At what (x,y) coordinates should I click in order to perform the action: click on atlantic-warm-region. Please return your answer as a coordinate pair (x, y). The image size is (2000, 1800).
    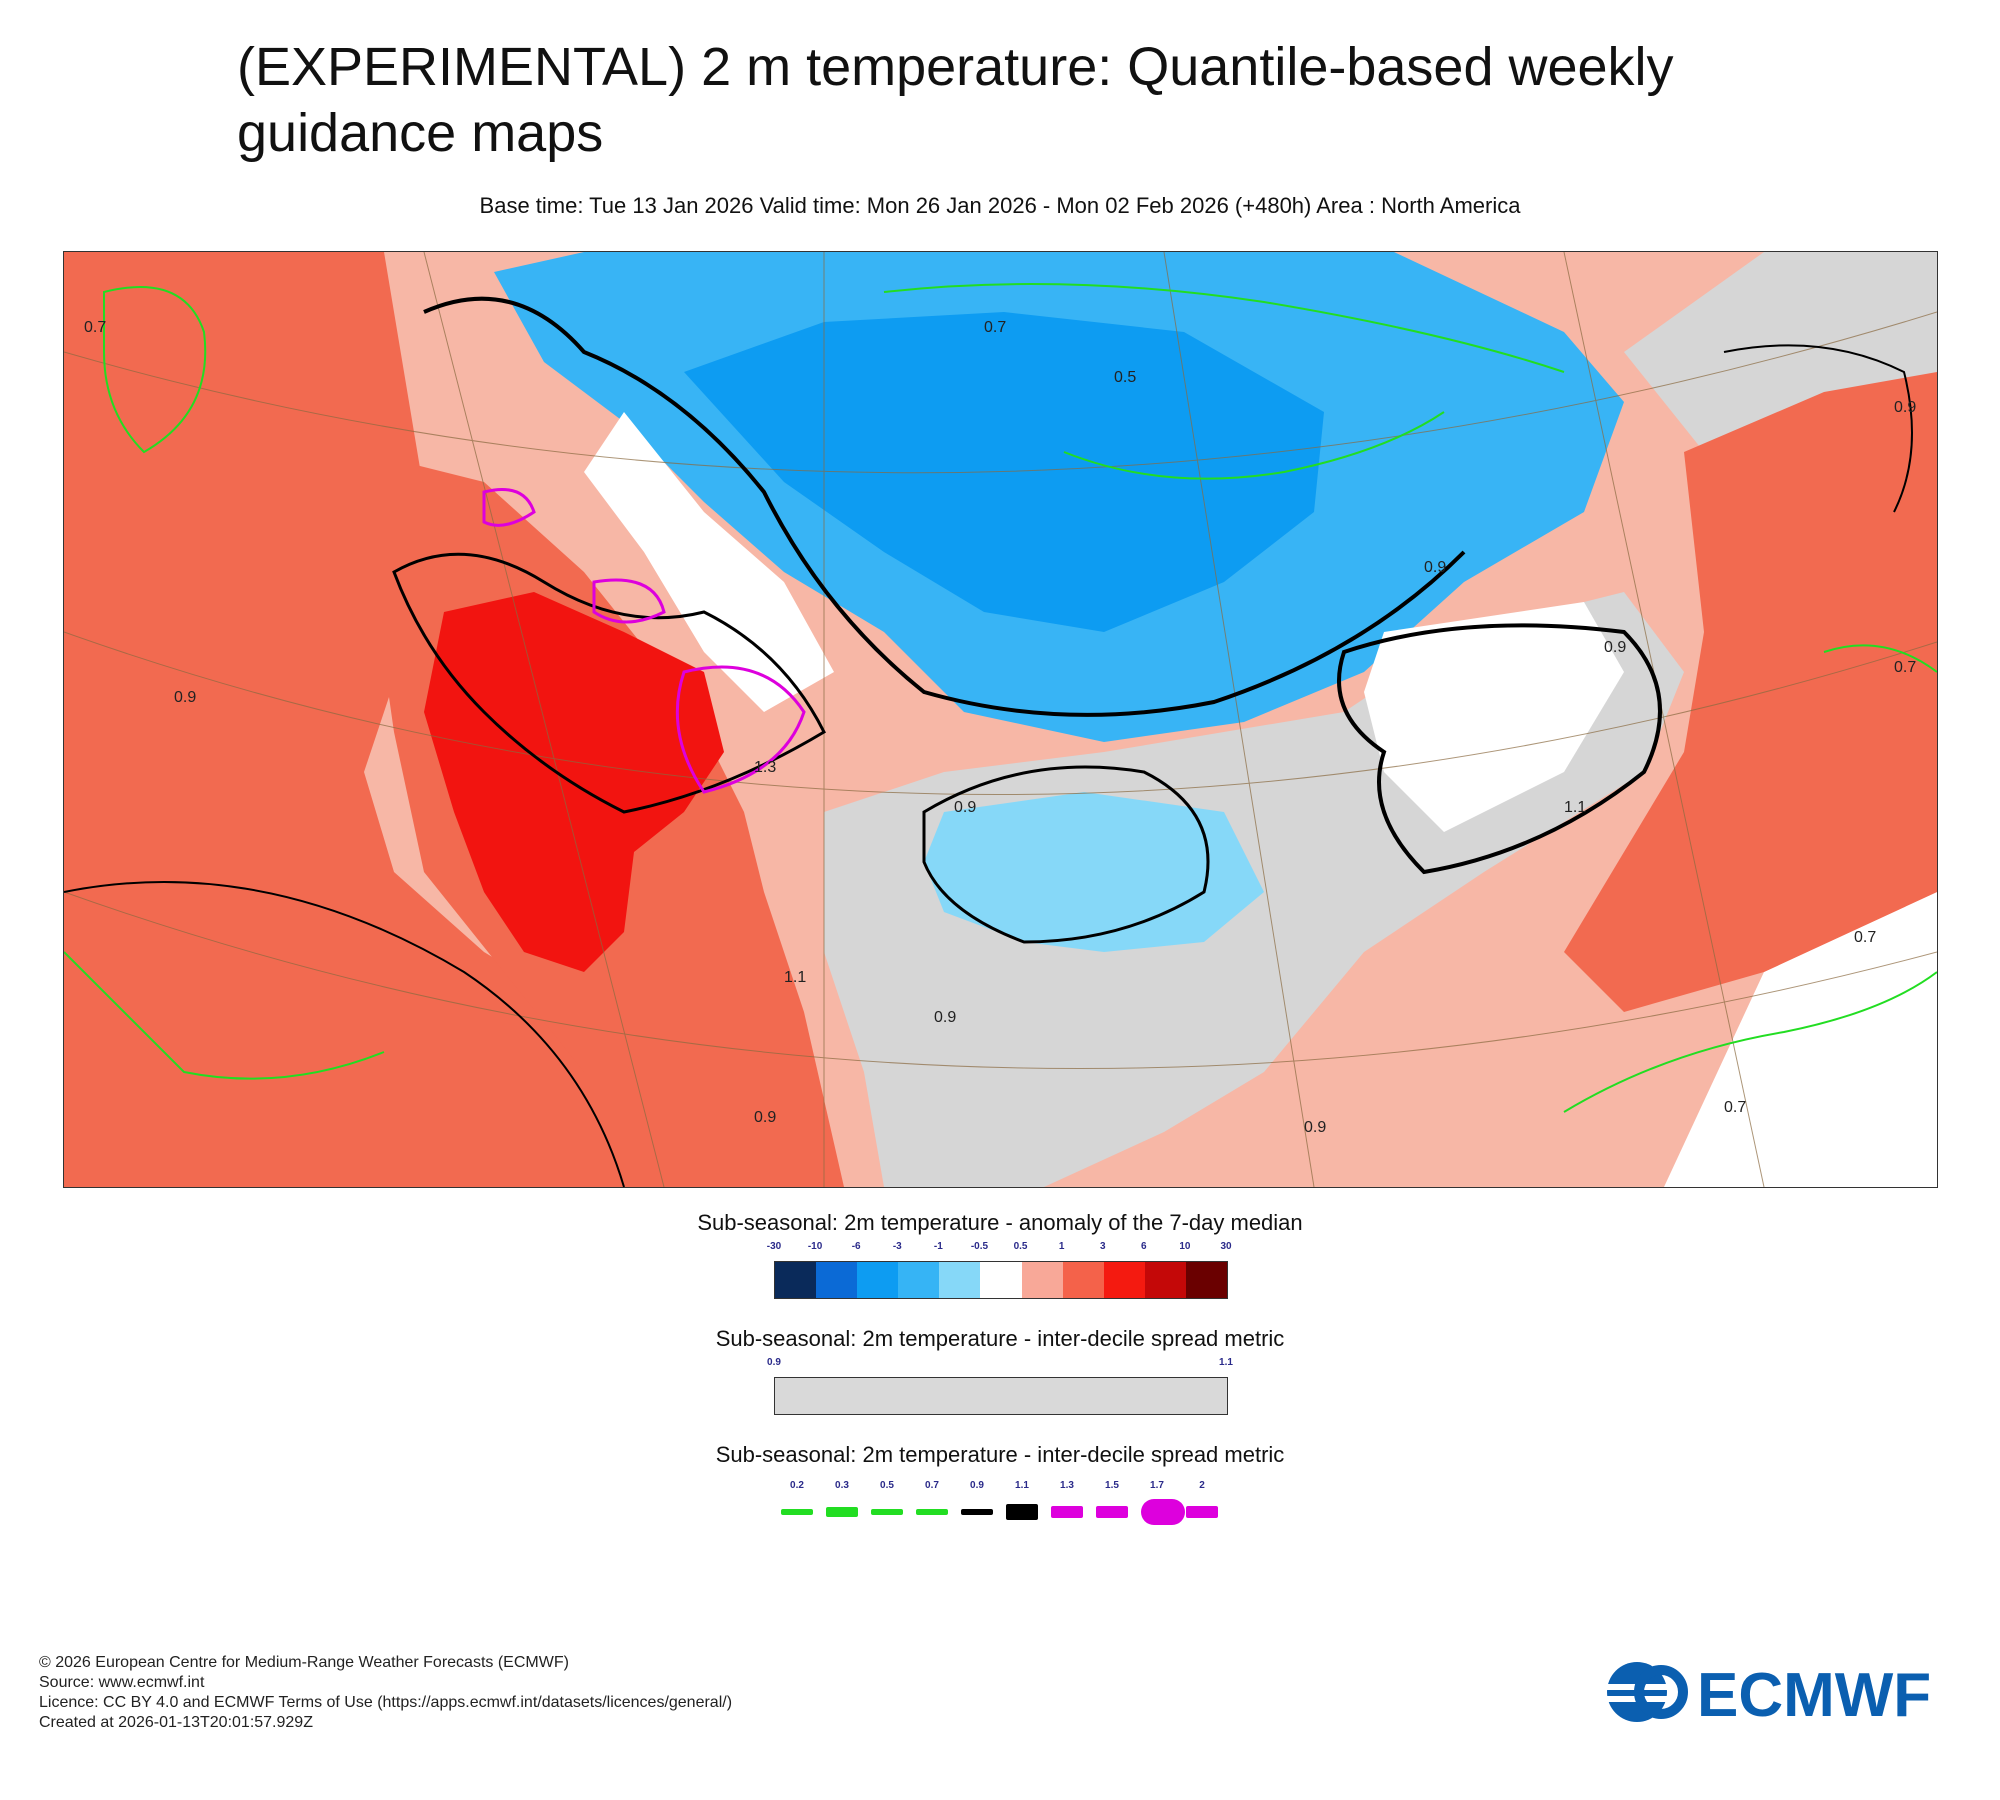
    Looking at the image, I should click on (1750, 692).